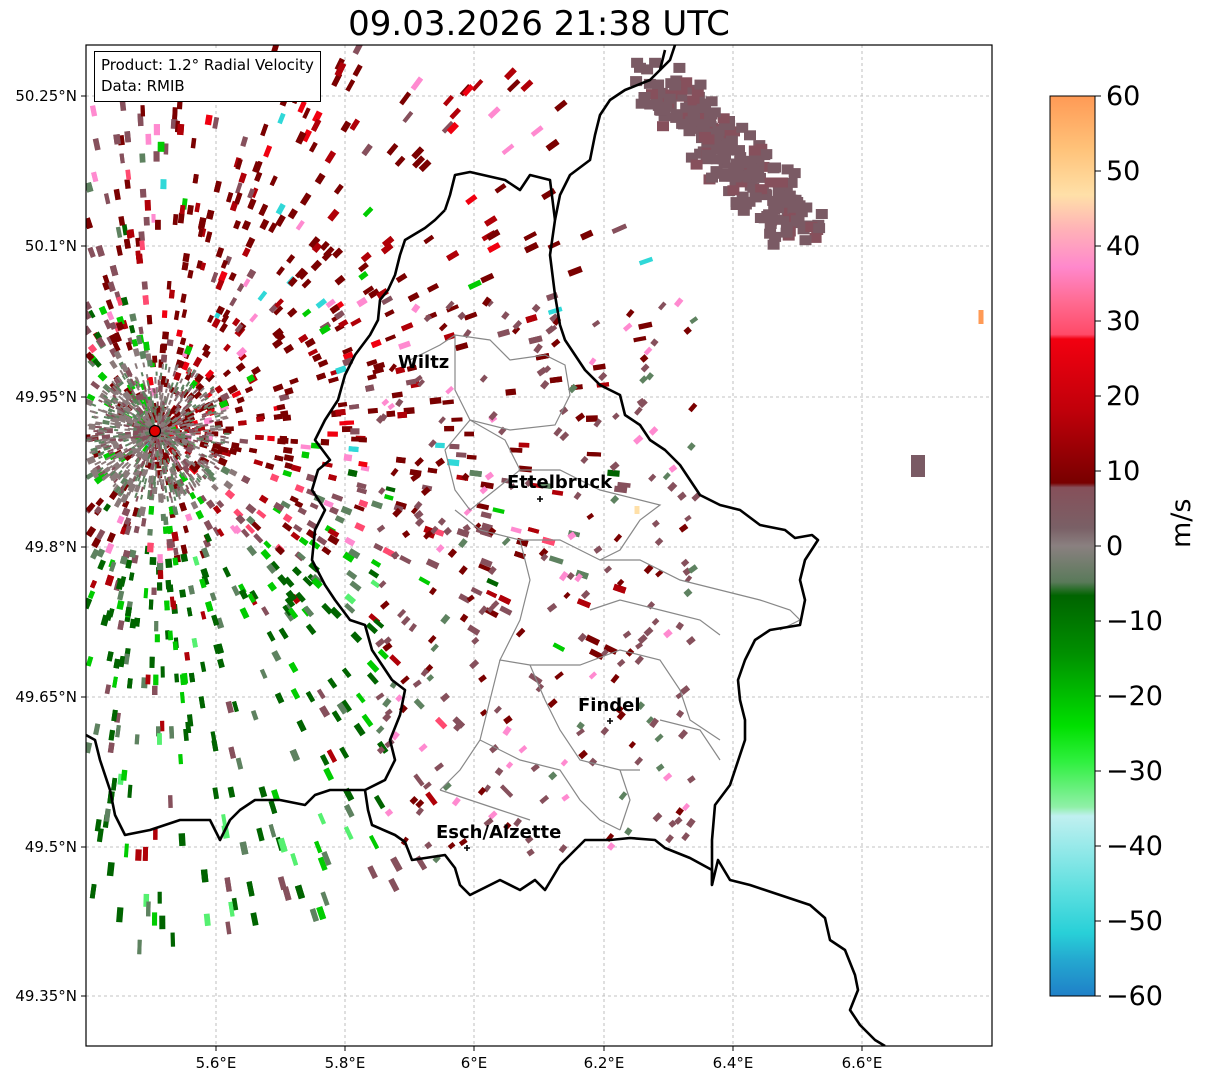 Image resolution: width=1207 pixels, height=1081 pixels. I want to click on colorbar-tick-label: 10, so click(1123, 471).